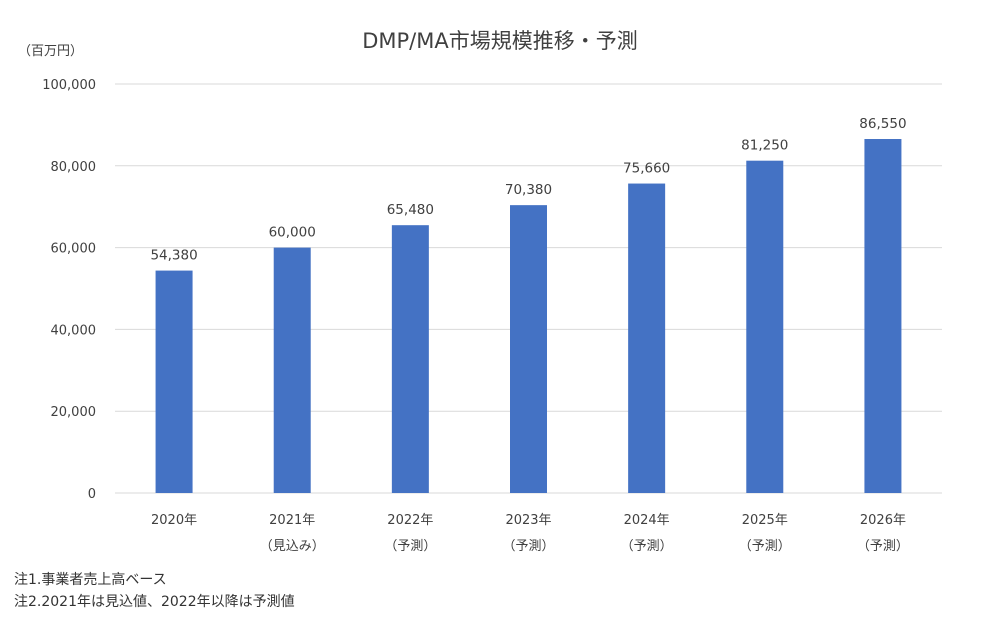 The width and height of the screenshot is (1000, 636). Describe the element at coordinates (500, 41) in the screenshot. I see `chart-title: DMP/MA市場規模推移・予測` at that location.